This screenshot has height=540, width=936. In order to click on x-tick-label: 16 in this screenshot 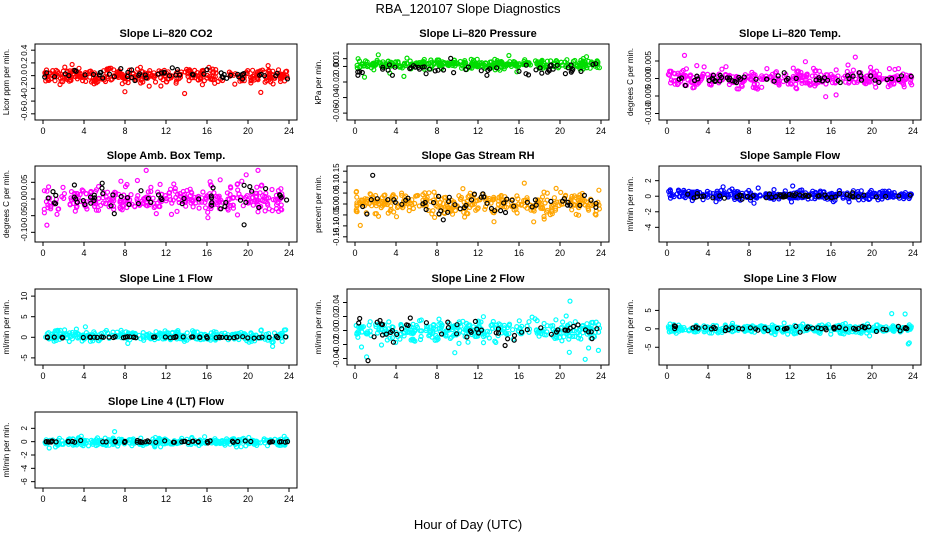, I will do `click(831, 131)`.